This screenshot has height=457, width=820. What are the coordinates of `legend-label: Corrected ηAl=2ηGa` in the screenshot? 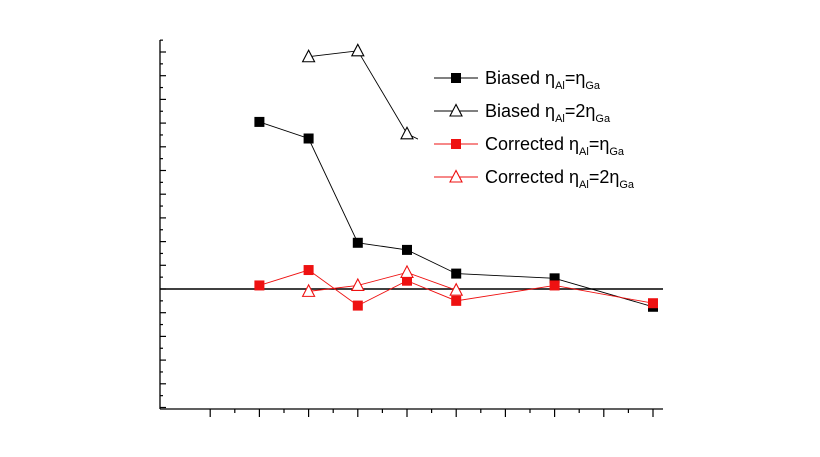 It's located at (560, 179).